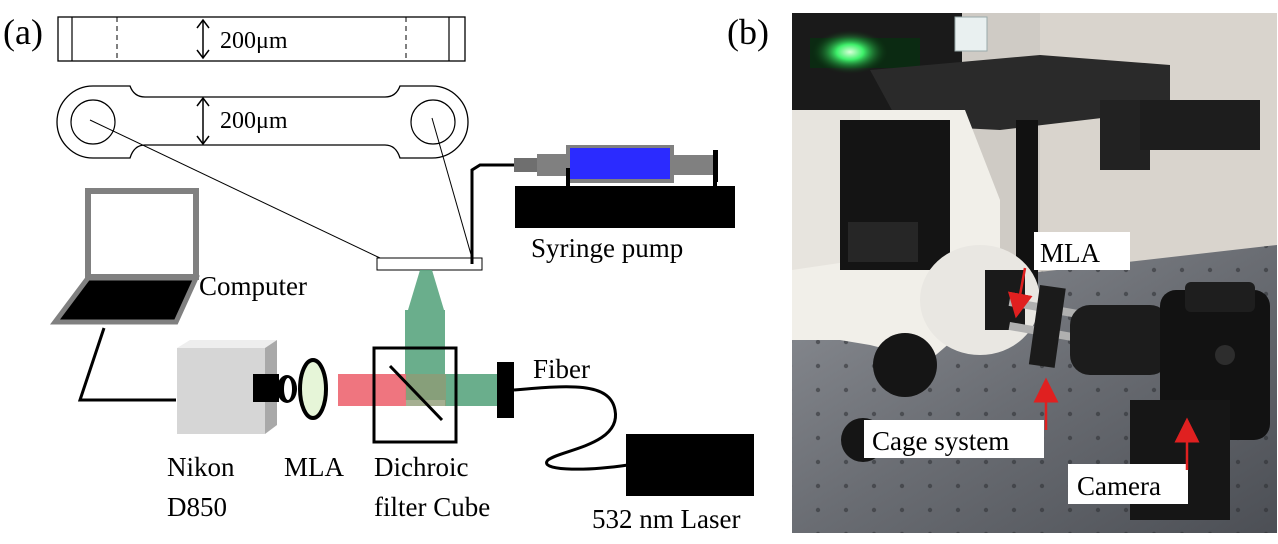 This screenshot has height=544, width=1278. Describe the element at coordinates (237, 387) in the screenshot. I see `camera-icon` at that location.